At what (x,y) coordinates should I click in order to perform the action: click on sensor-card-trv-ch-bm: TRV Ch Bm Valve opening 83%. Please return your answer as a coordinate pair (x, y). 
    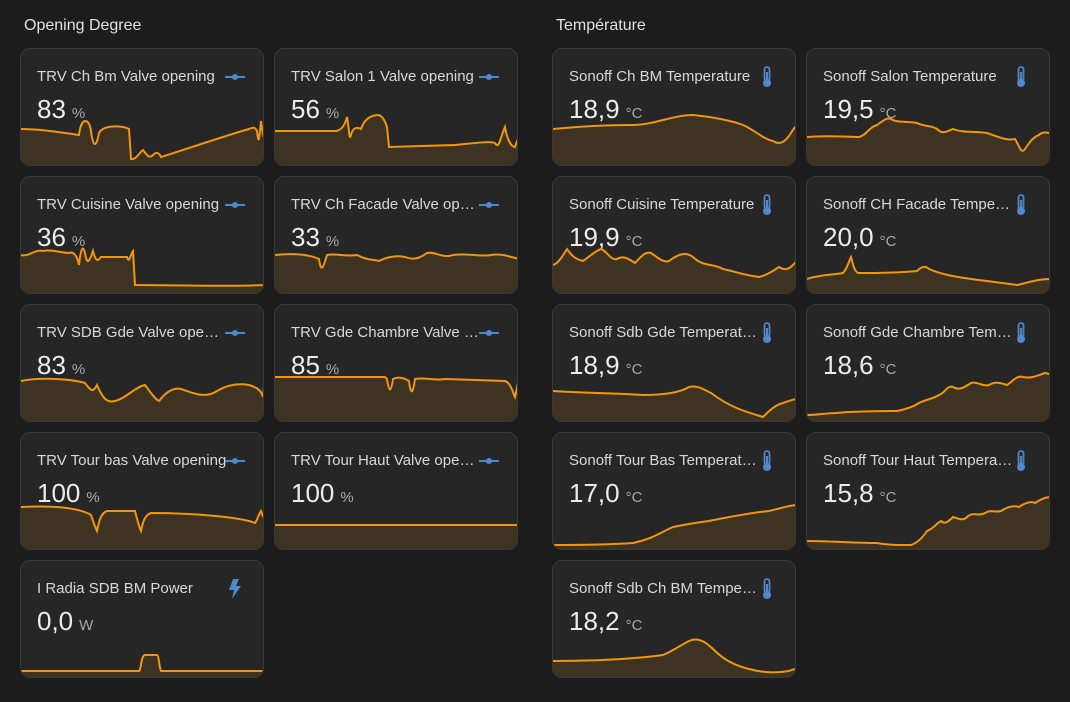
    Looking at the image, I should click on (142, 107).